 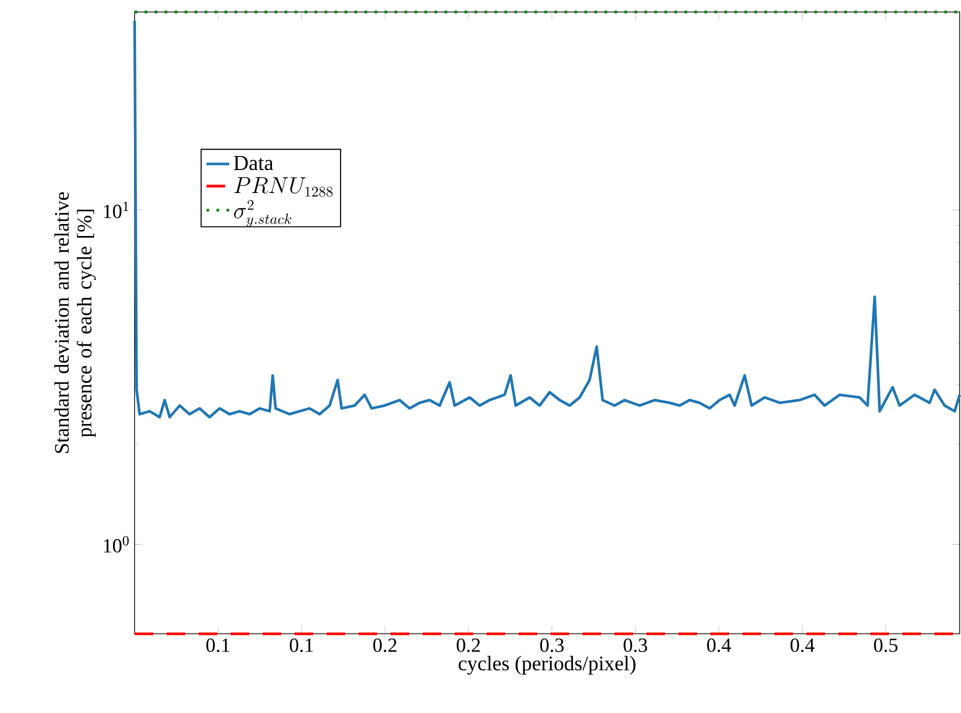 I want to click on y-tick-label: 10$^{1}$, so click(x=116, y=210).